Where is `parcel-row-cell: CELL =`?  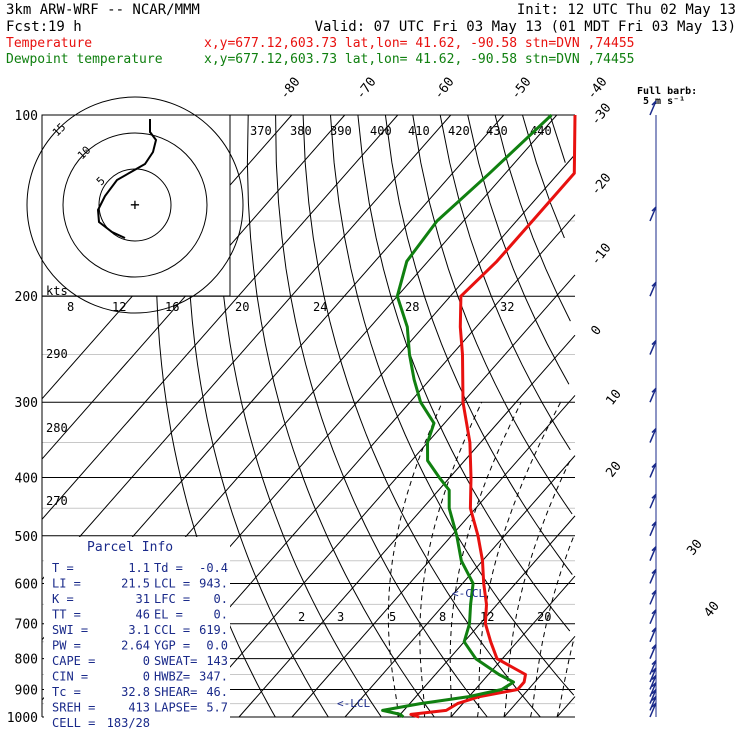 parcel-row-cell: CELL = is located at coordinates (73, 723).